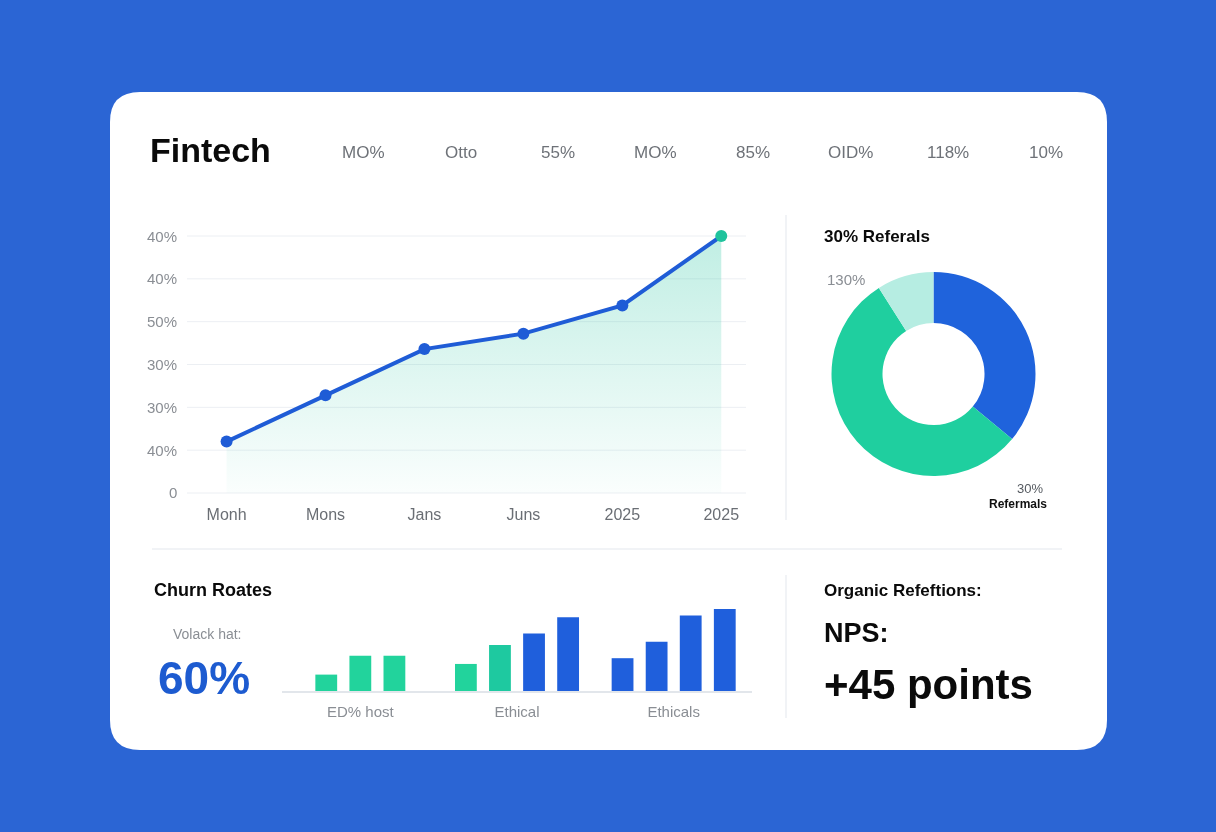 Image resolution: width=1216 pixels, height=832 pixels. I want to click on x-tick-label: Jans, so click(424, 514).